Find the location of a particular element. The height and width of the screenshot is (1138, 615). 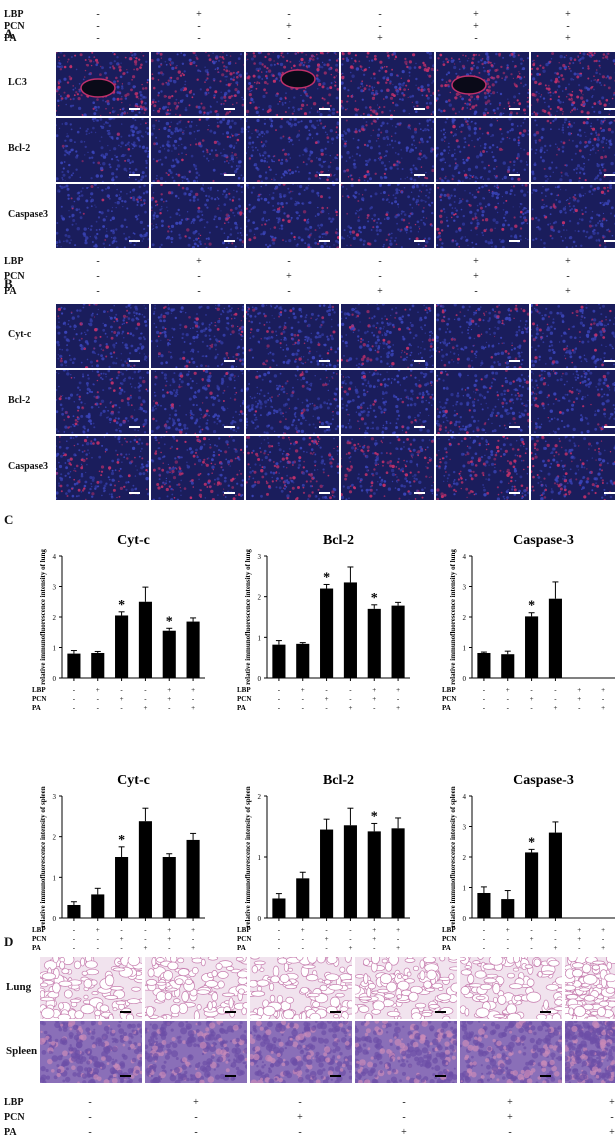

treatment-label: PCN is located at coordinates (244, 699).